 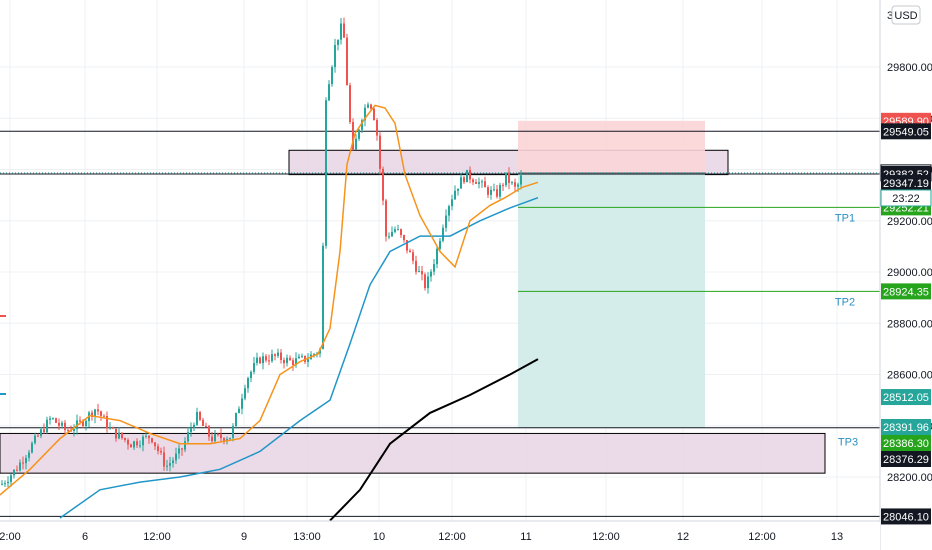 I want to click on price-tick-label: 28600.00, so click(x=909, y=376).